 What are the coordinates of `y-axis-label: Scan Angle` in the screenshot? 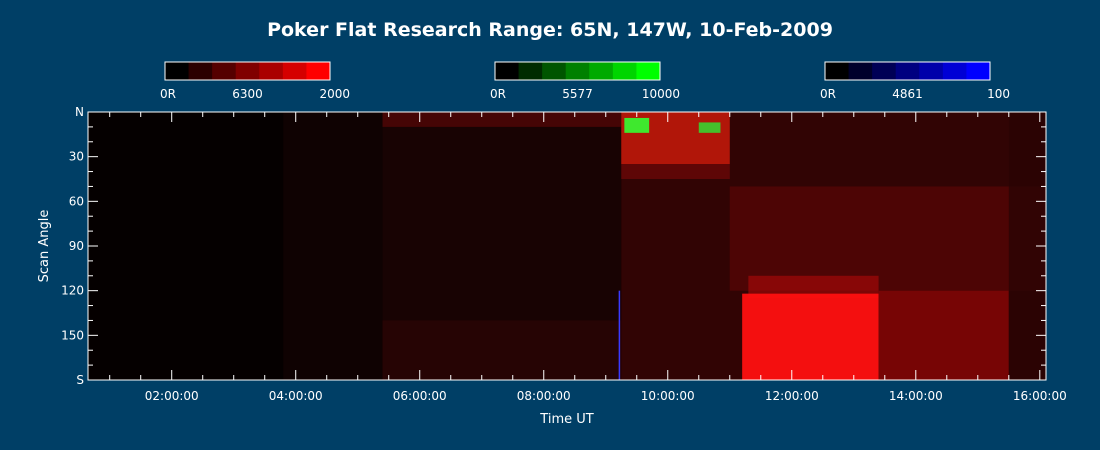 It's located at (44, 246).